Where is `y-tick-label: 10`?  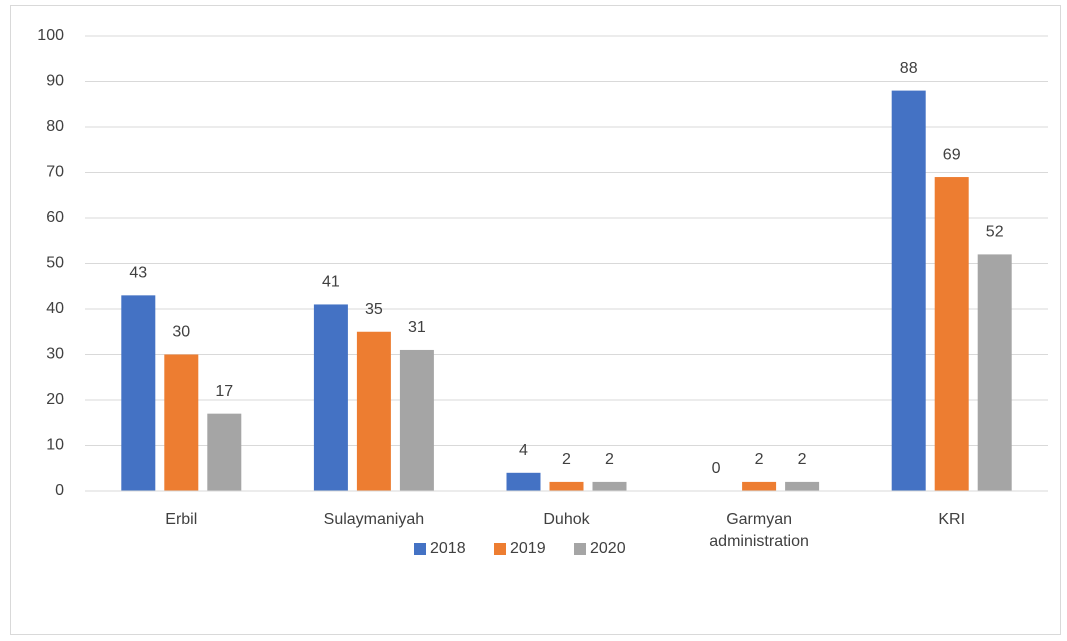
y-tick-label: 10 is located at coordinates (55, 445).